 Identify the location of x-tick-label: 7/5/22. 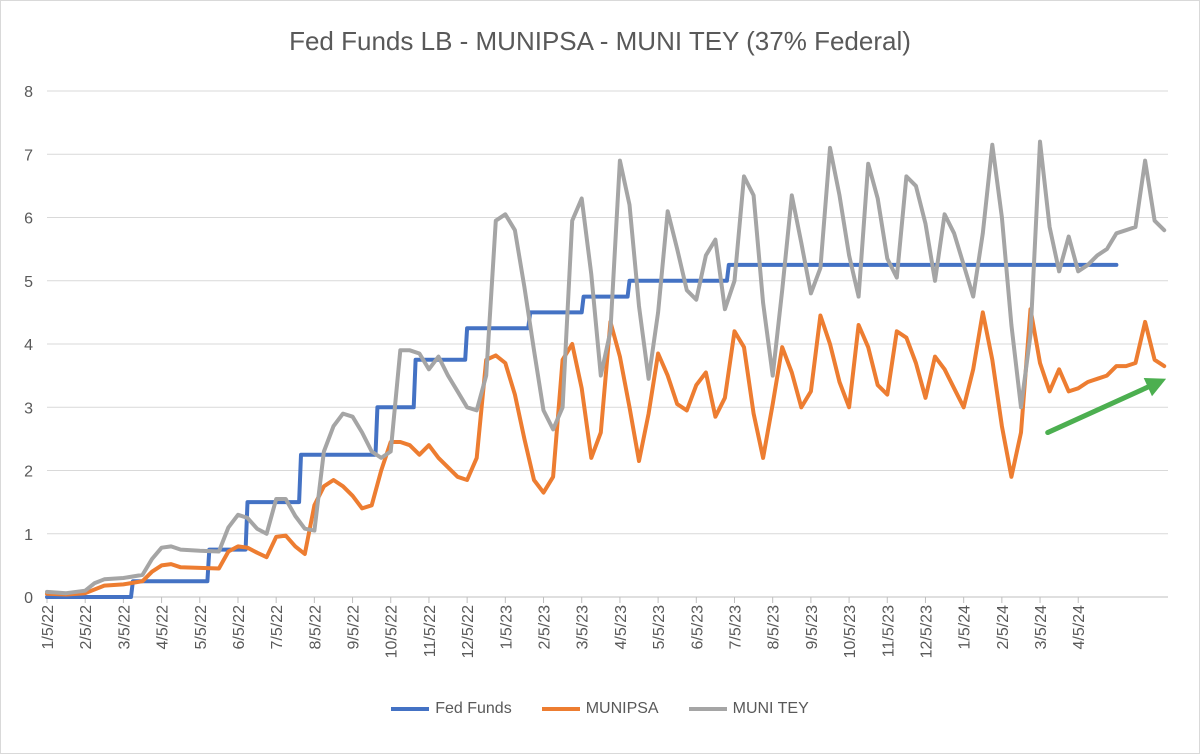
(277, 627).